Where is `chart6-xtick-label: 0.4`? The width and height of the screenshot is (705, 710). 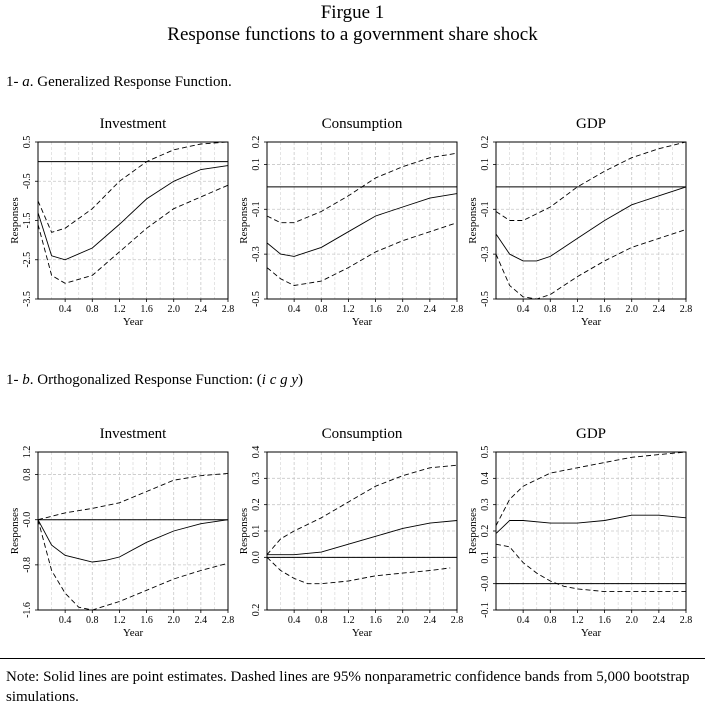
chart6-xtick-label: 0.4 is located at coordinates (523, 620).